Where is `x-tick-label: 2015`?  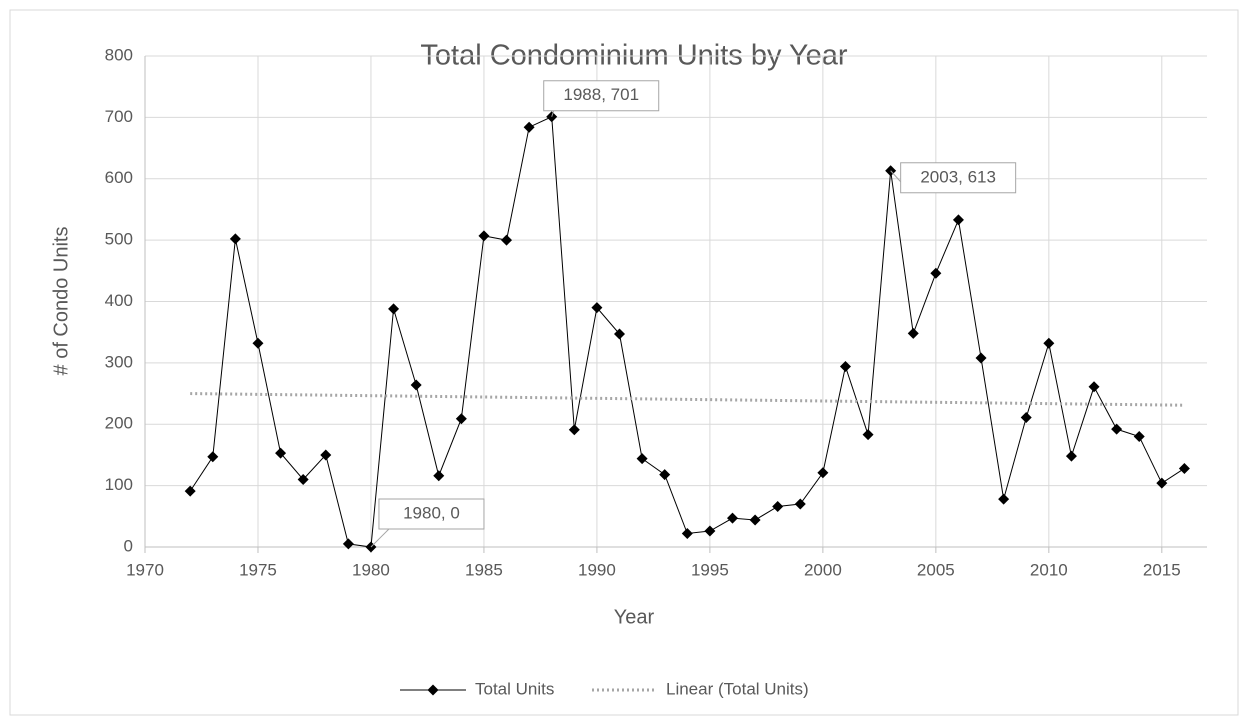
x-tick-label: 2015 is located at coordinates (1162, 569).